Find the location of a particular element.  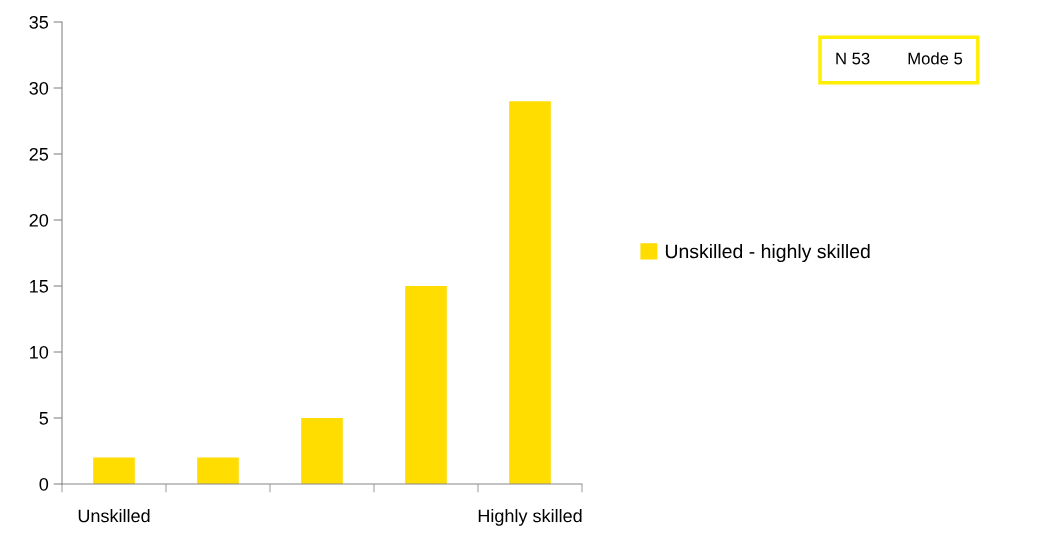

x-tick-label: Highly skilled is located at coordinates (530, 517).